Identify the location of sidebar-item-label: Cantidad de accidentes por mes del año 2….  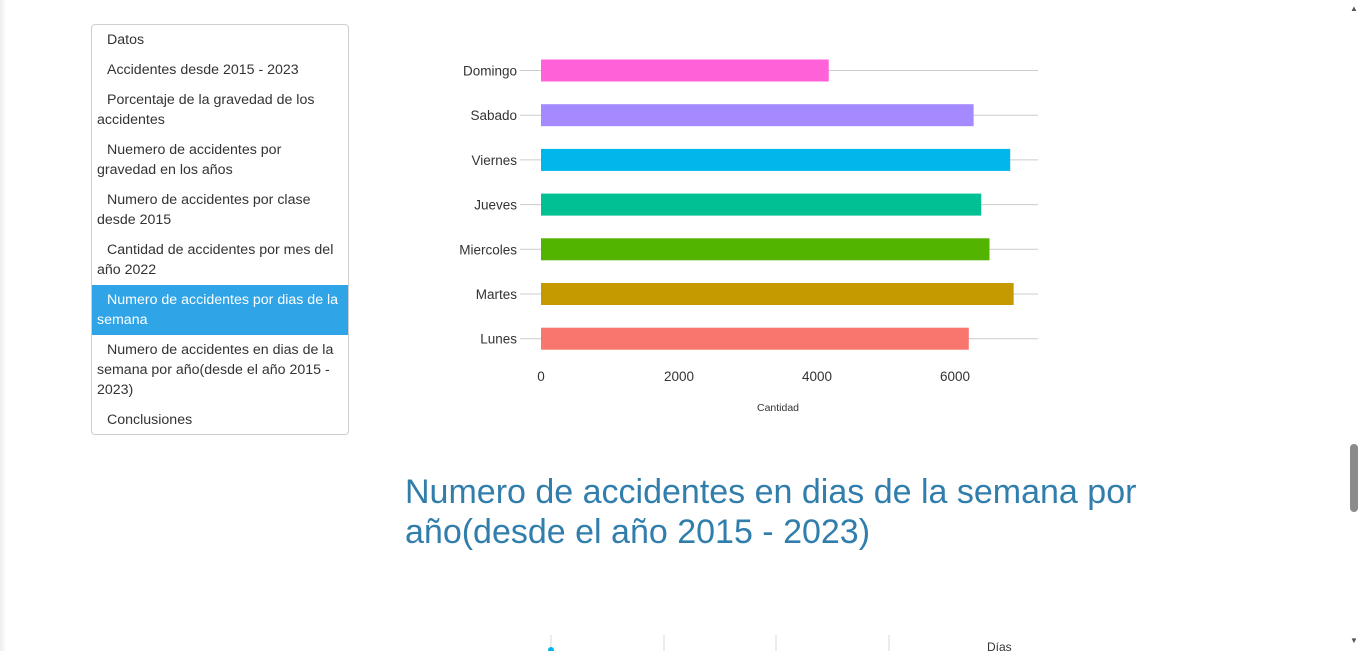
(215, 260).